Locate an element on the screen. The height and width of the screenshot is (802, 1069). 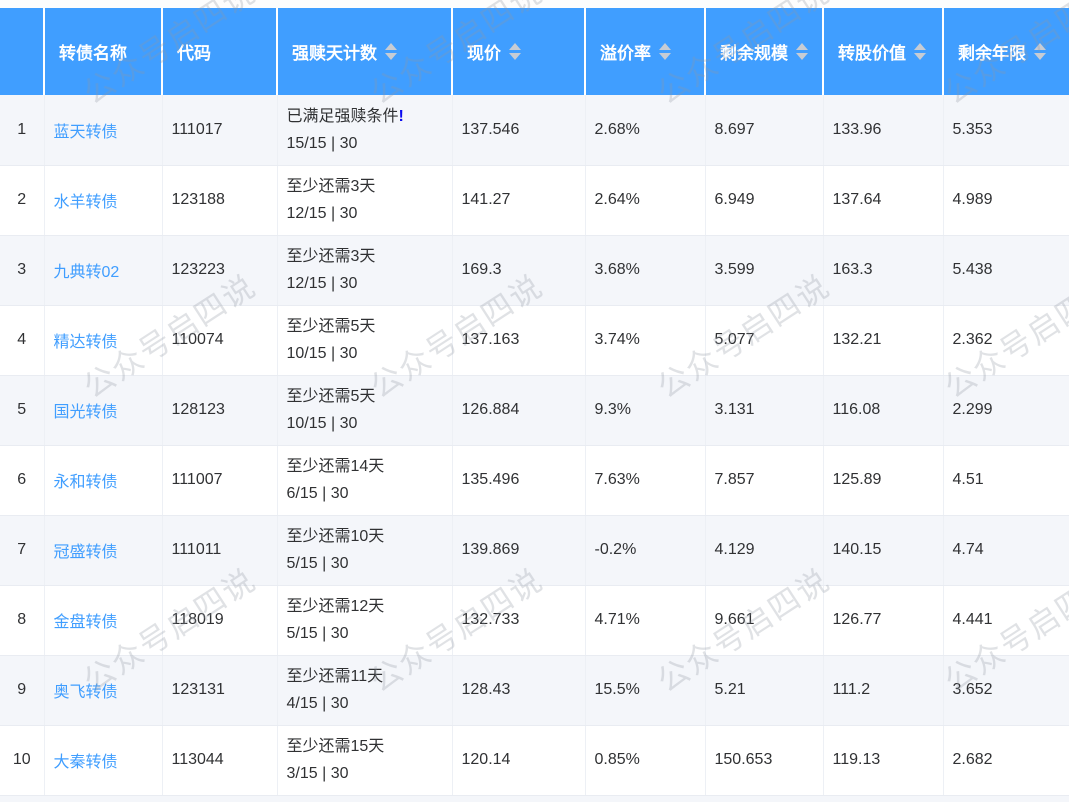
col-header-conversion-value: 转股价值 is located at coordinates (883, 51).